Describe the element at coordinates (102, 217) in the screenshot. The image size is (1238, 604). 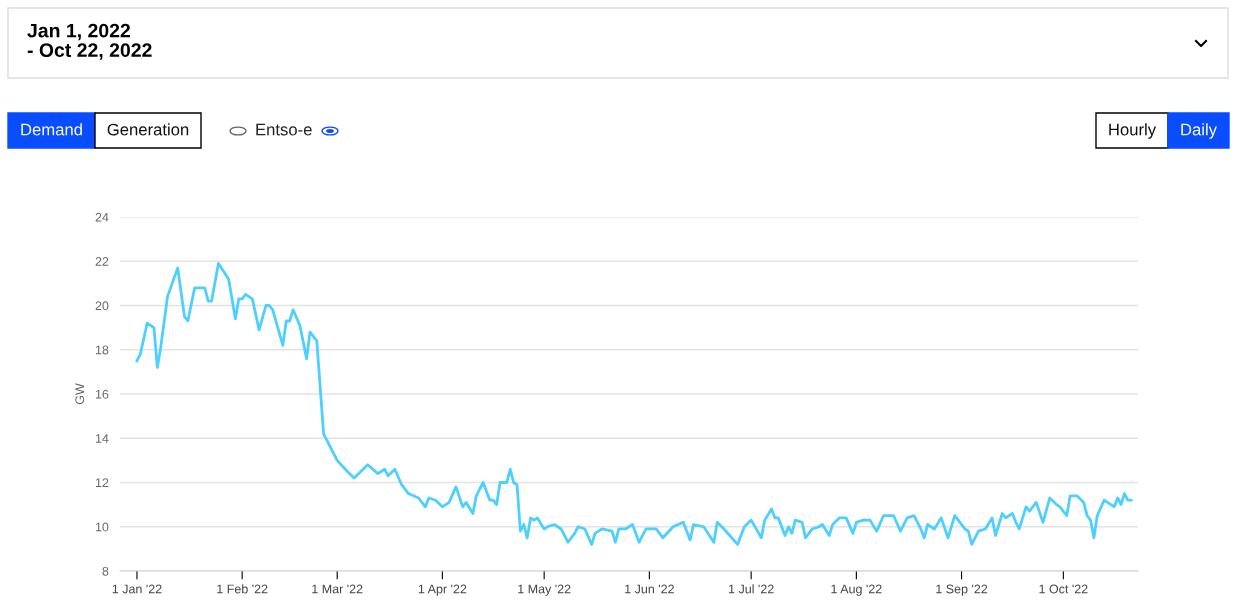
I see `y-tick-label: 24` at that location.